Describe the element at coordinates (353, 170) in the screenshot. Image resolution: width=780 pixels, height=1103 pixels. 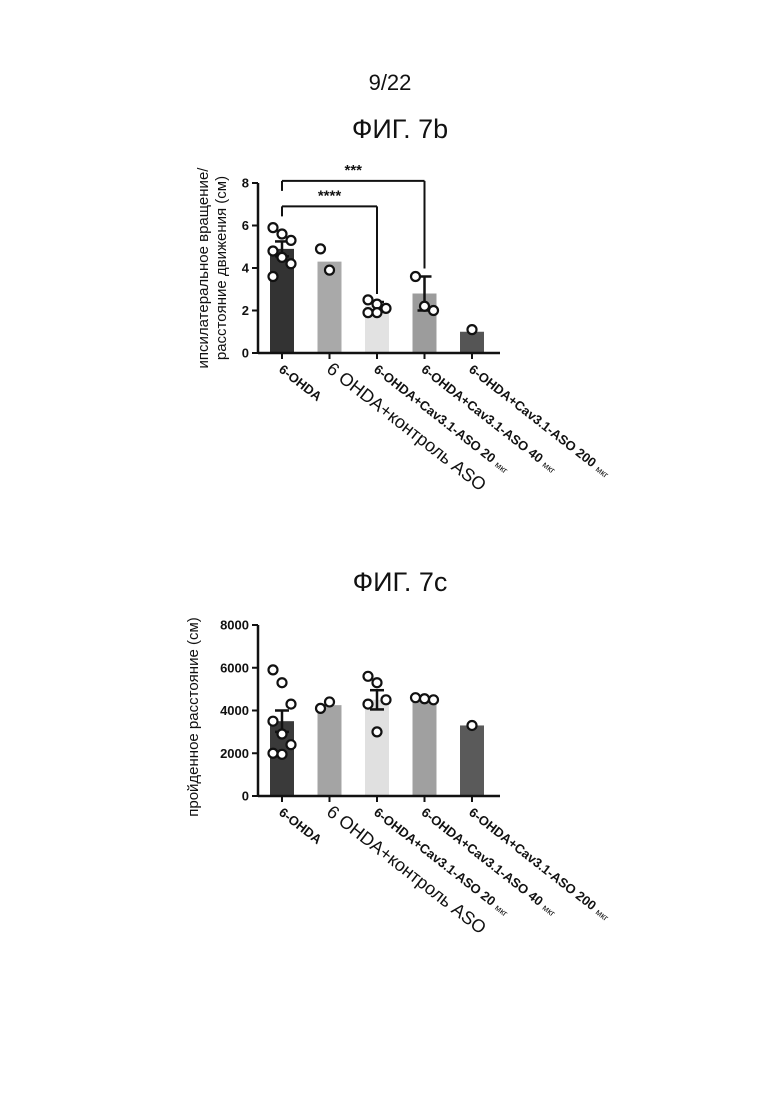
I see `significance-label: ***` at that location.